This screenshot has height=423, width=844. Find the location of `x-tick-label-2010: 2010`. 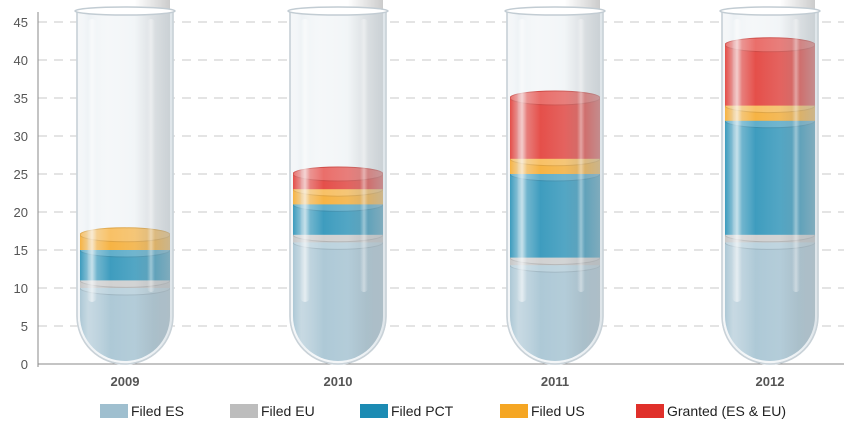

x-tick-label-2010: 2010 is located at coordinates (338, 381).